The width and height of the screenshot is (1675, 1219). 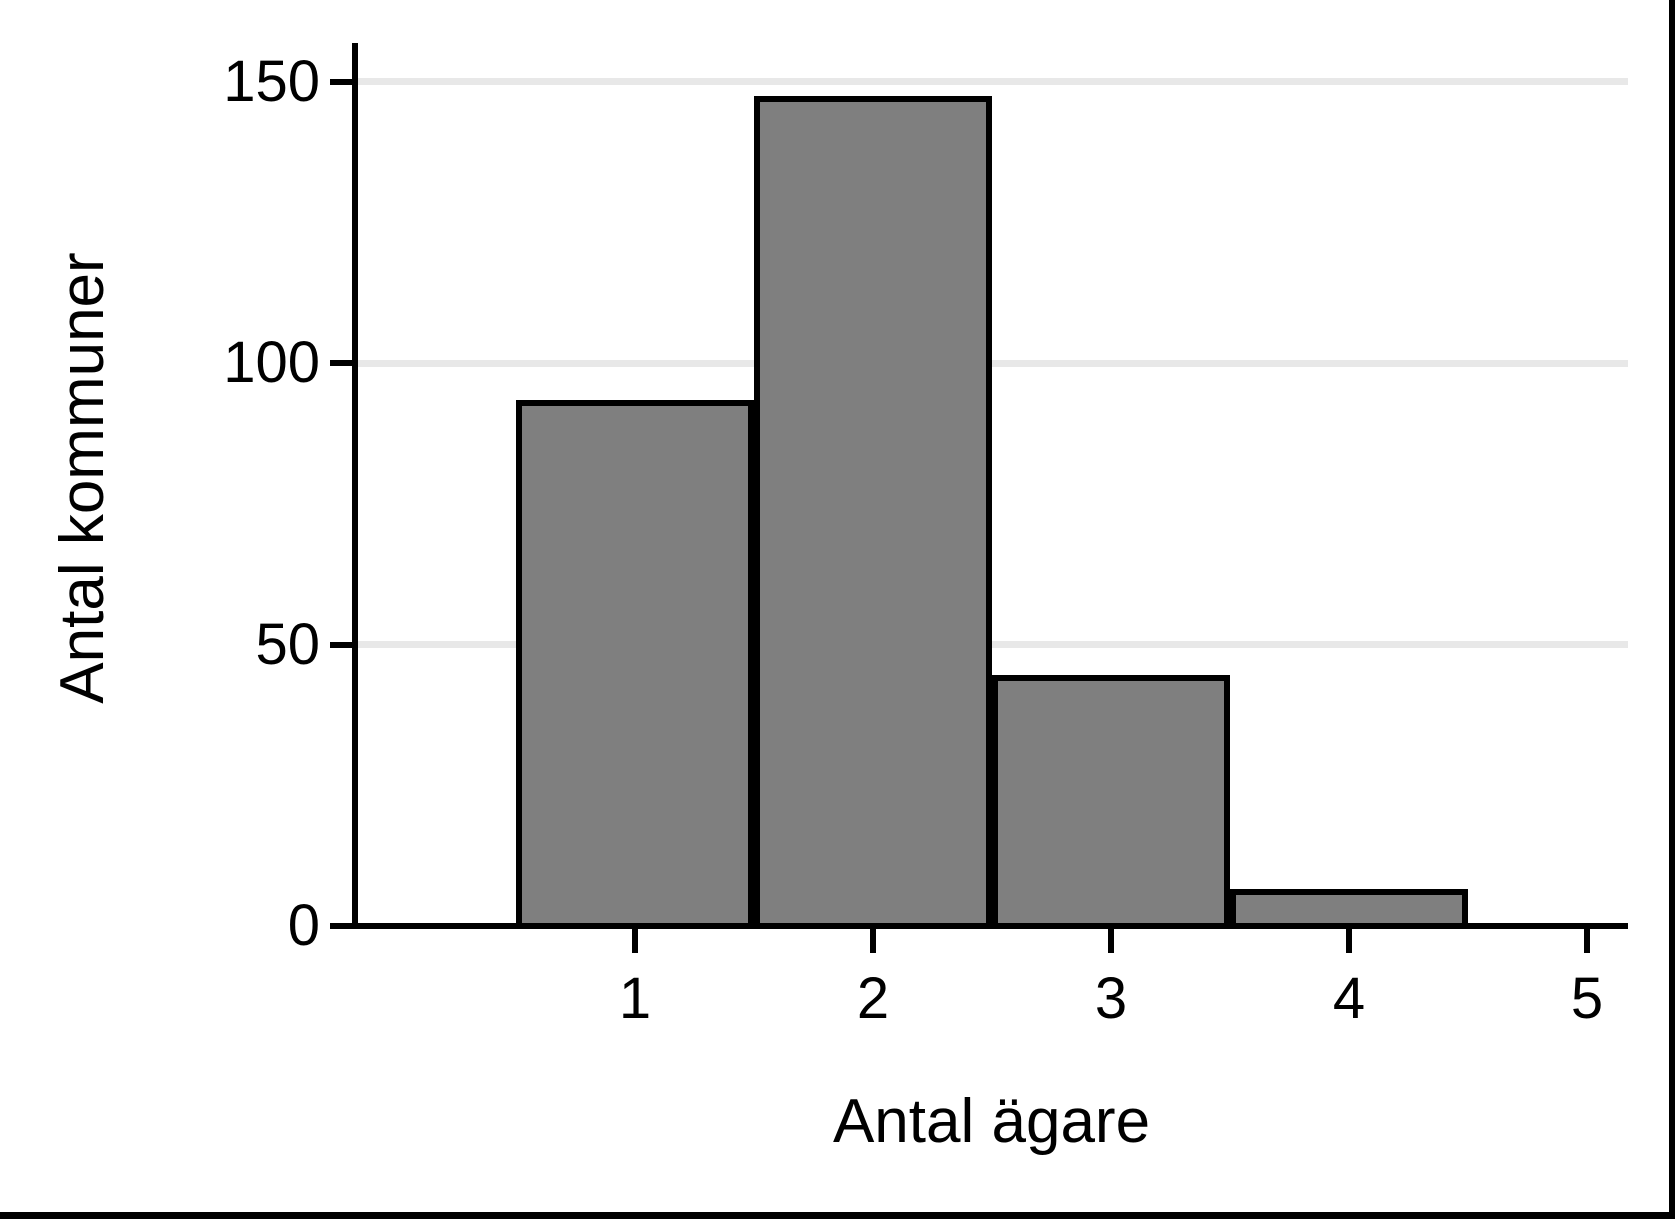 What do you see at coordinates (271, 81) in the screenshot?
I see `y-tick-label-150: 150` at bounding box center [271, 81].